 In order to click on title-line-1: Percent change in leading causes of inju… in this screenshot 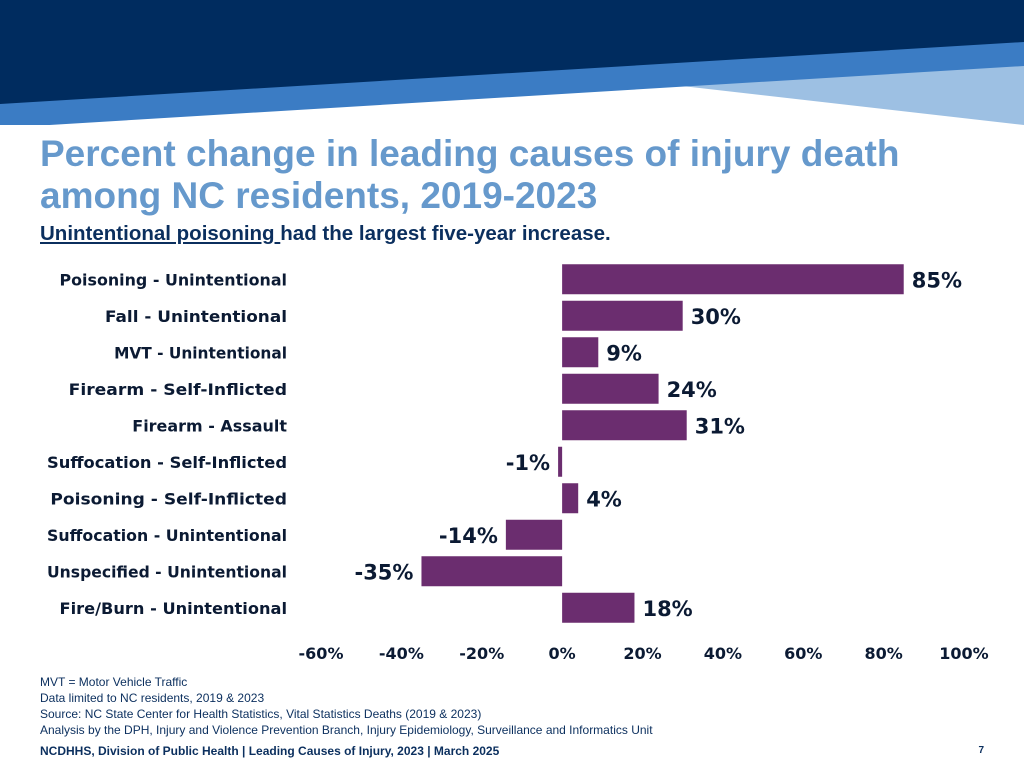, I will do `click(470, 153)`.